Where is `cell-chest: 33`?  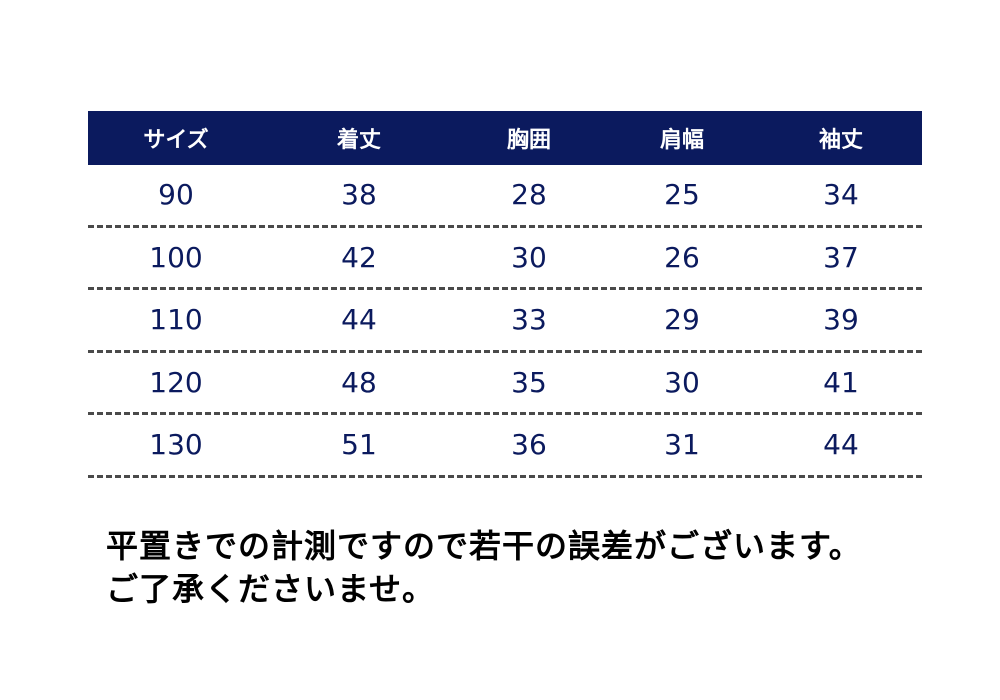 cell-chest: 33 is located at coordinates (529, 320).